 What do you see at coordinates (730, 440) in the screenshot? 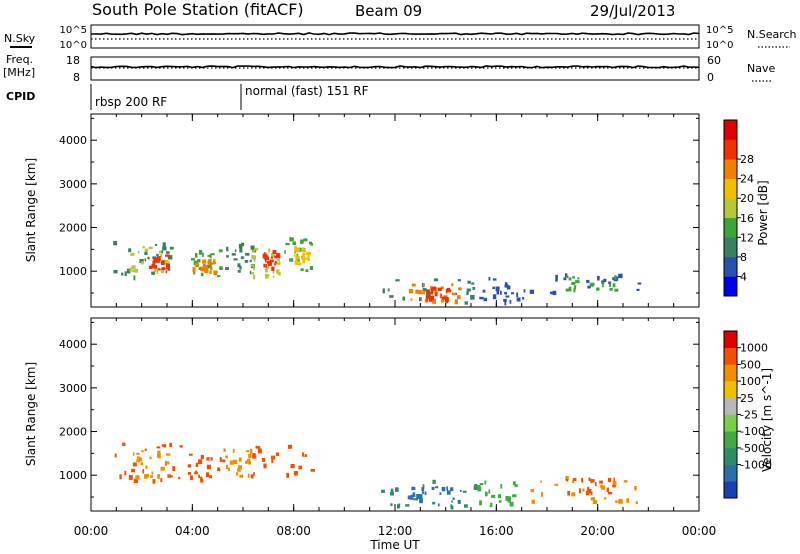
I see `colorbar-swatch` at bounding box center [730, 440].